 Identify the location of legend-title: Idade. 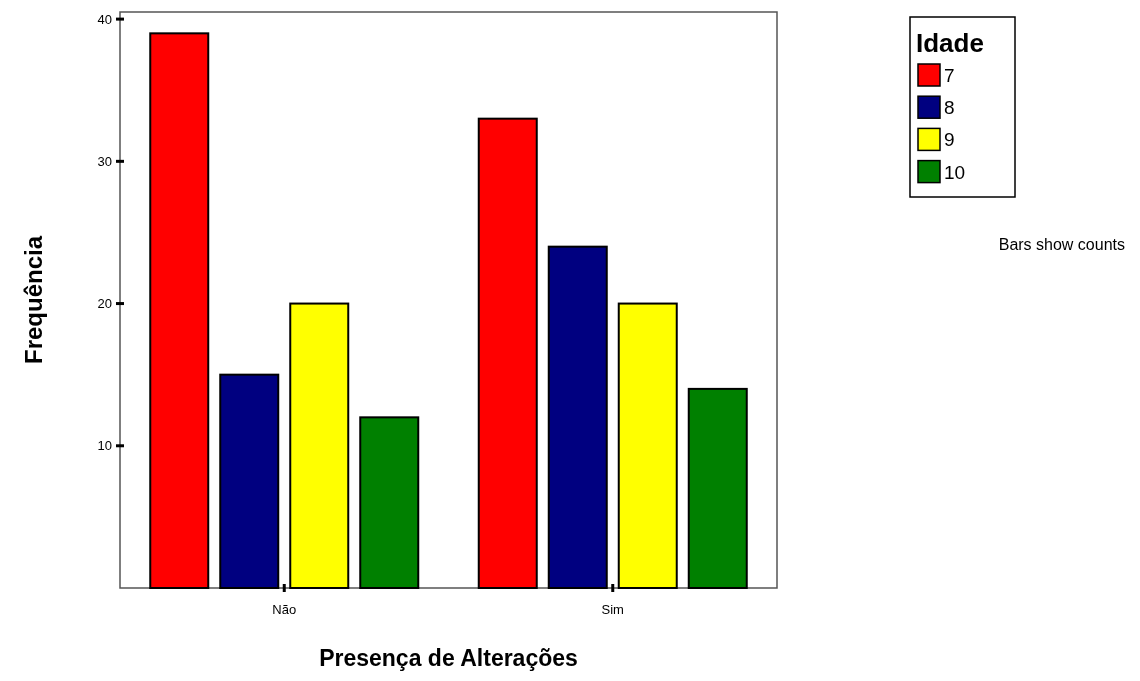
(950, 43).